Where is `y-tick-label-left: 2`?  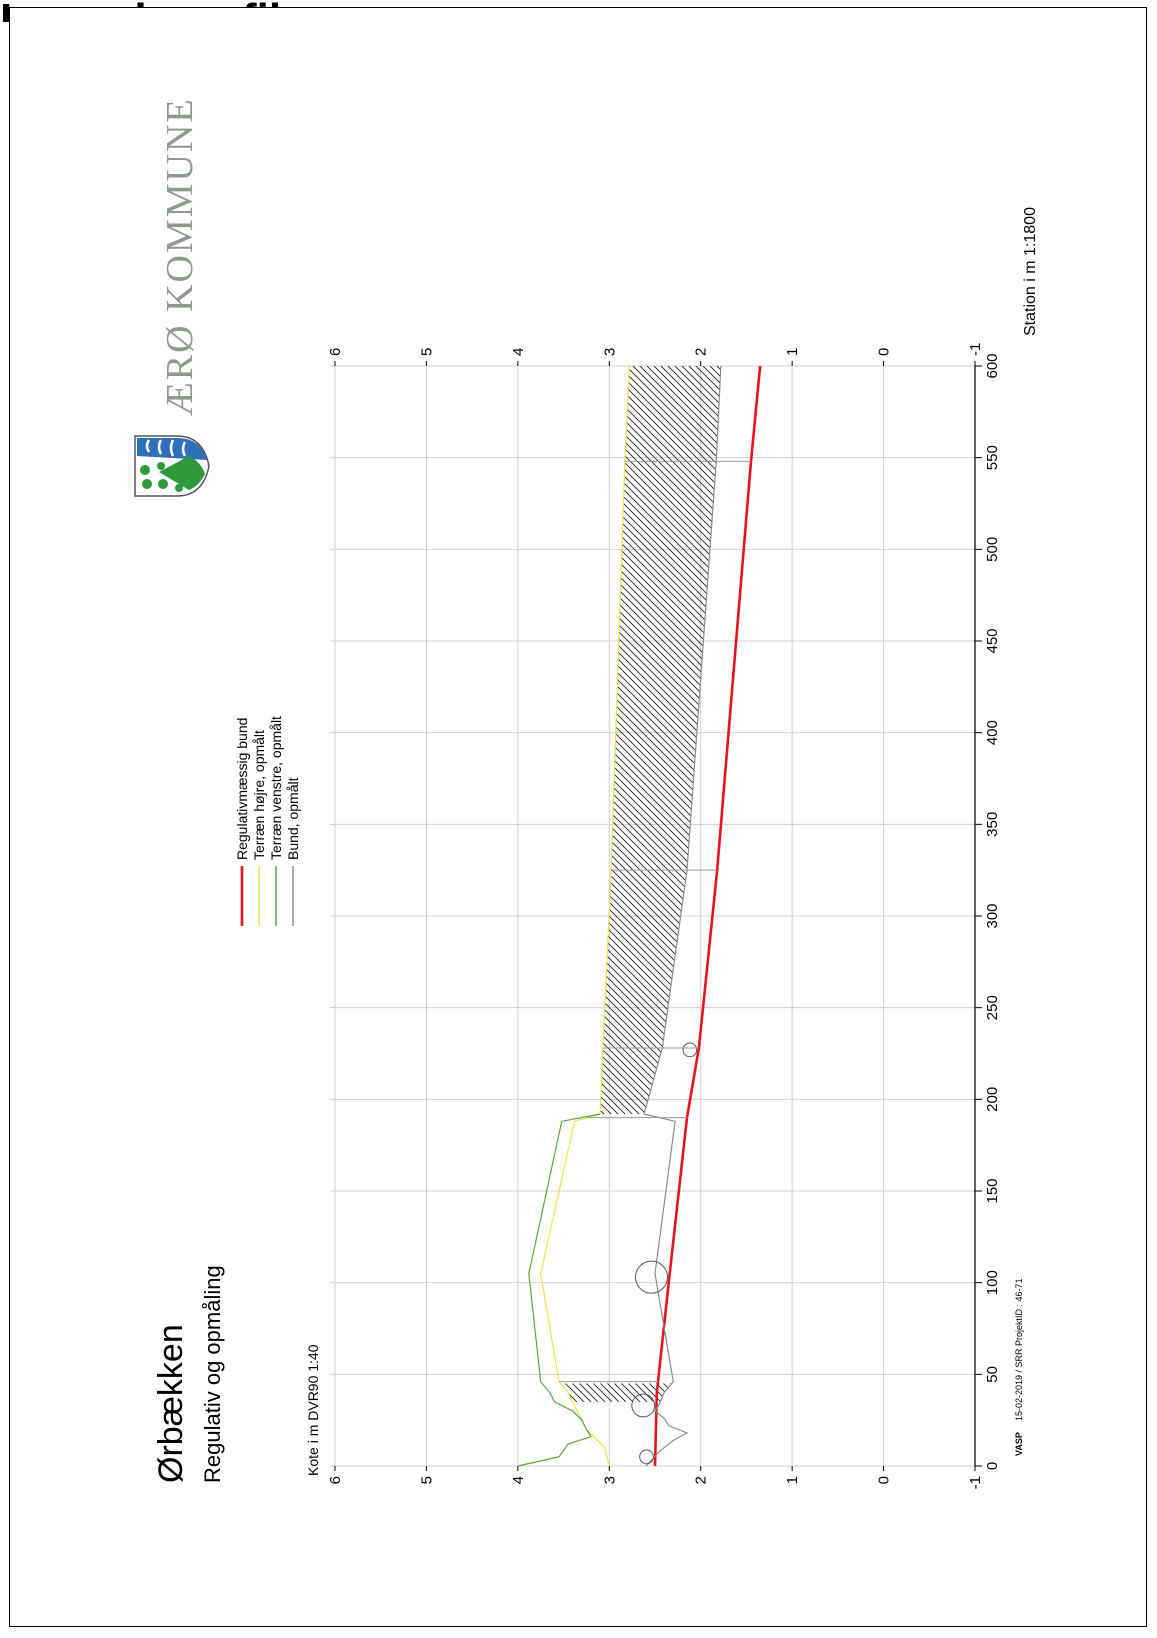
y-tick-label-left: 2 is located at coordinates (701, 1480).